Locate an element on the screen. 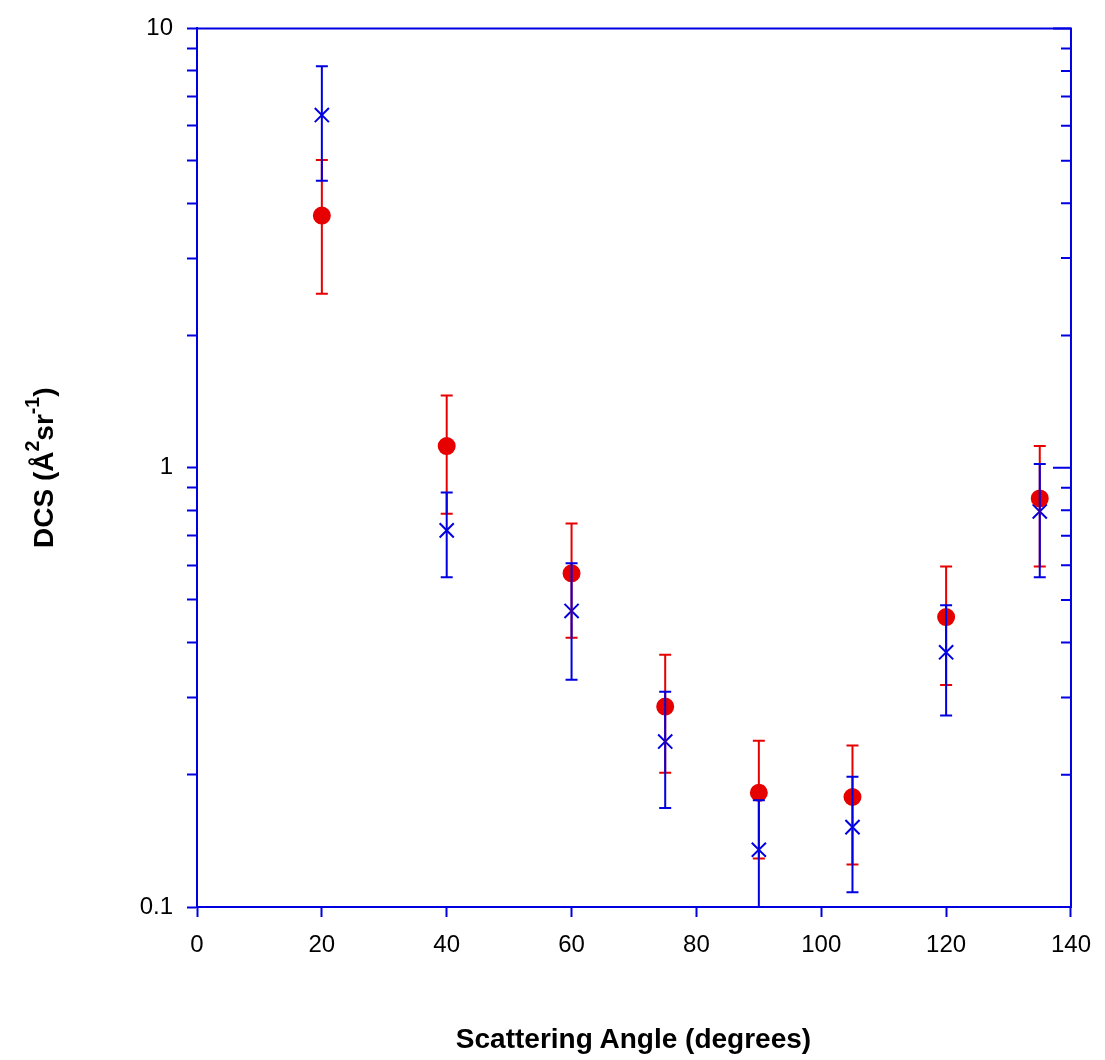  y-tick-label: 10 is located at coordinates (159, 27).